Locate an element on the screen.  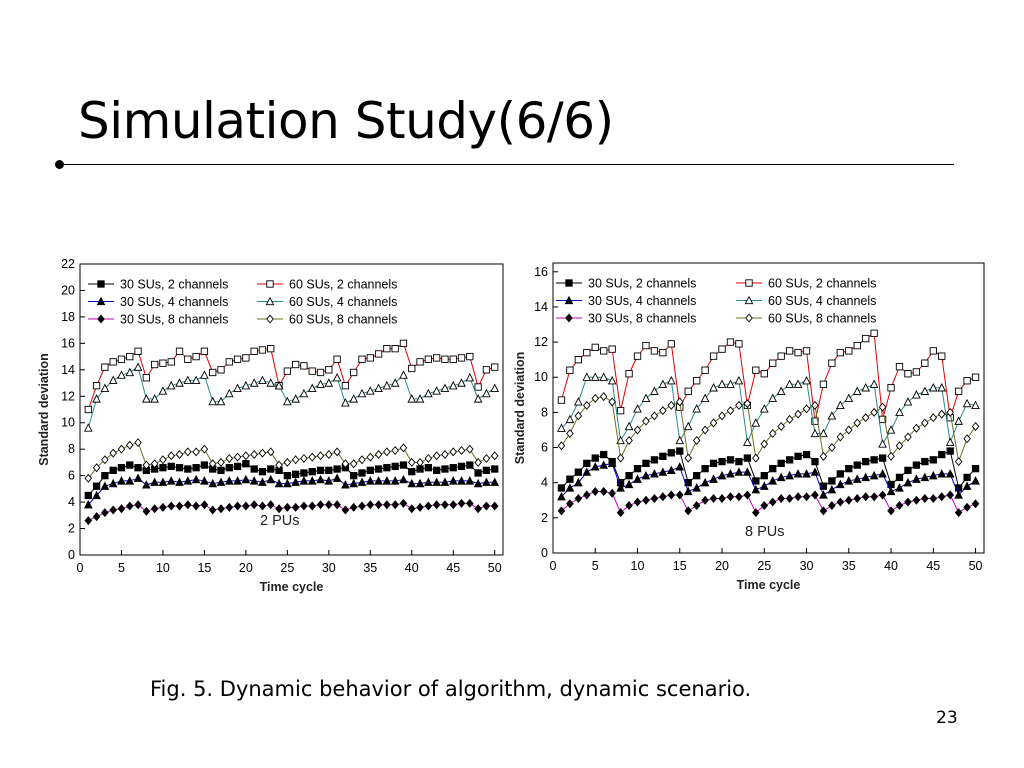
legend-label: 30 SUs, 4 channels is located at coordinates (174, 302).